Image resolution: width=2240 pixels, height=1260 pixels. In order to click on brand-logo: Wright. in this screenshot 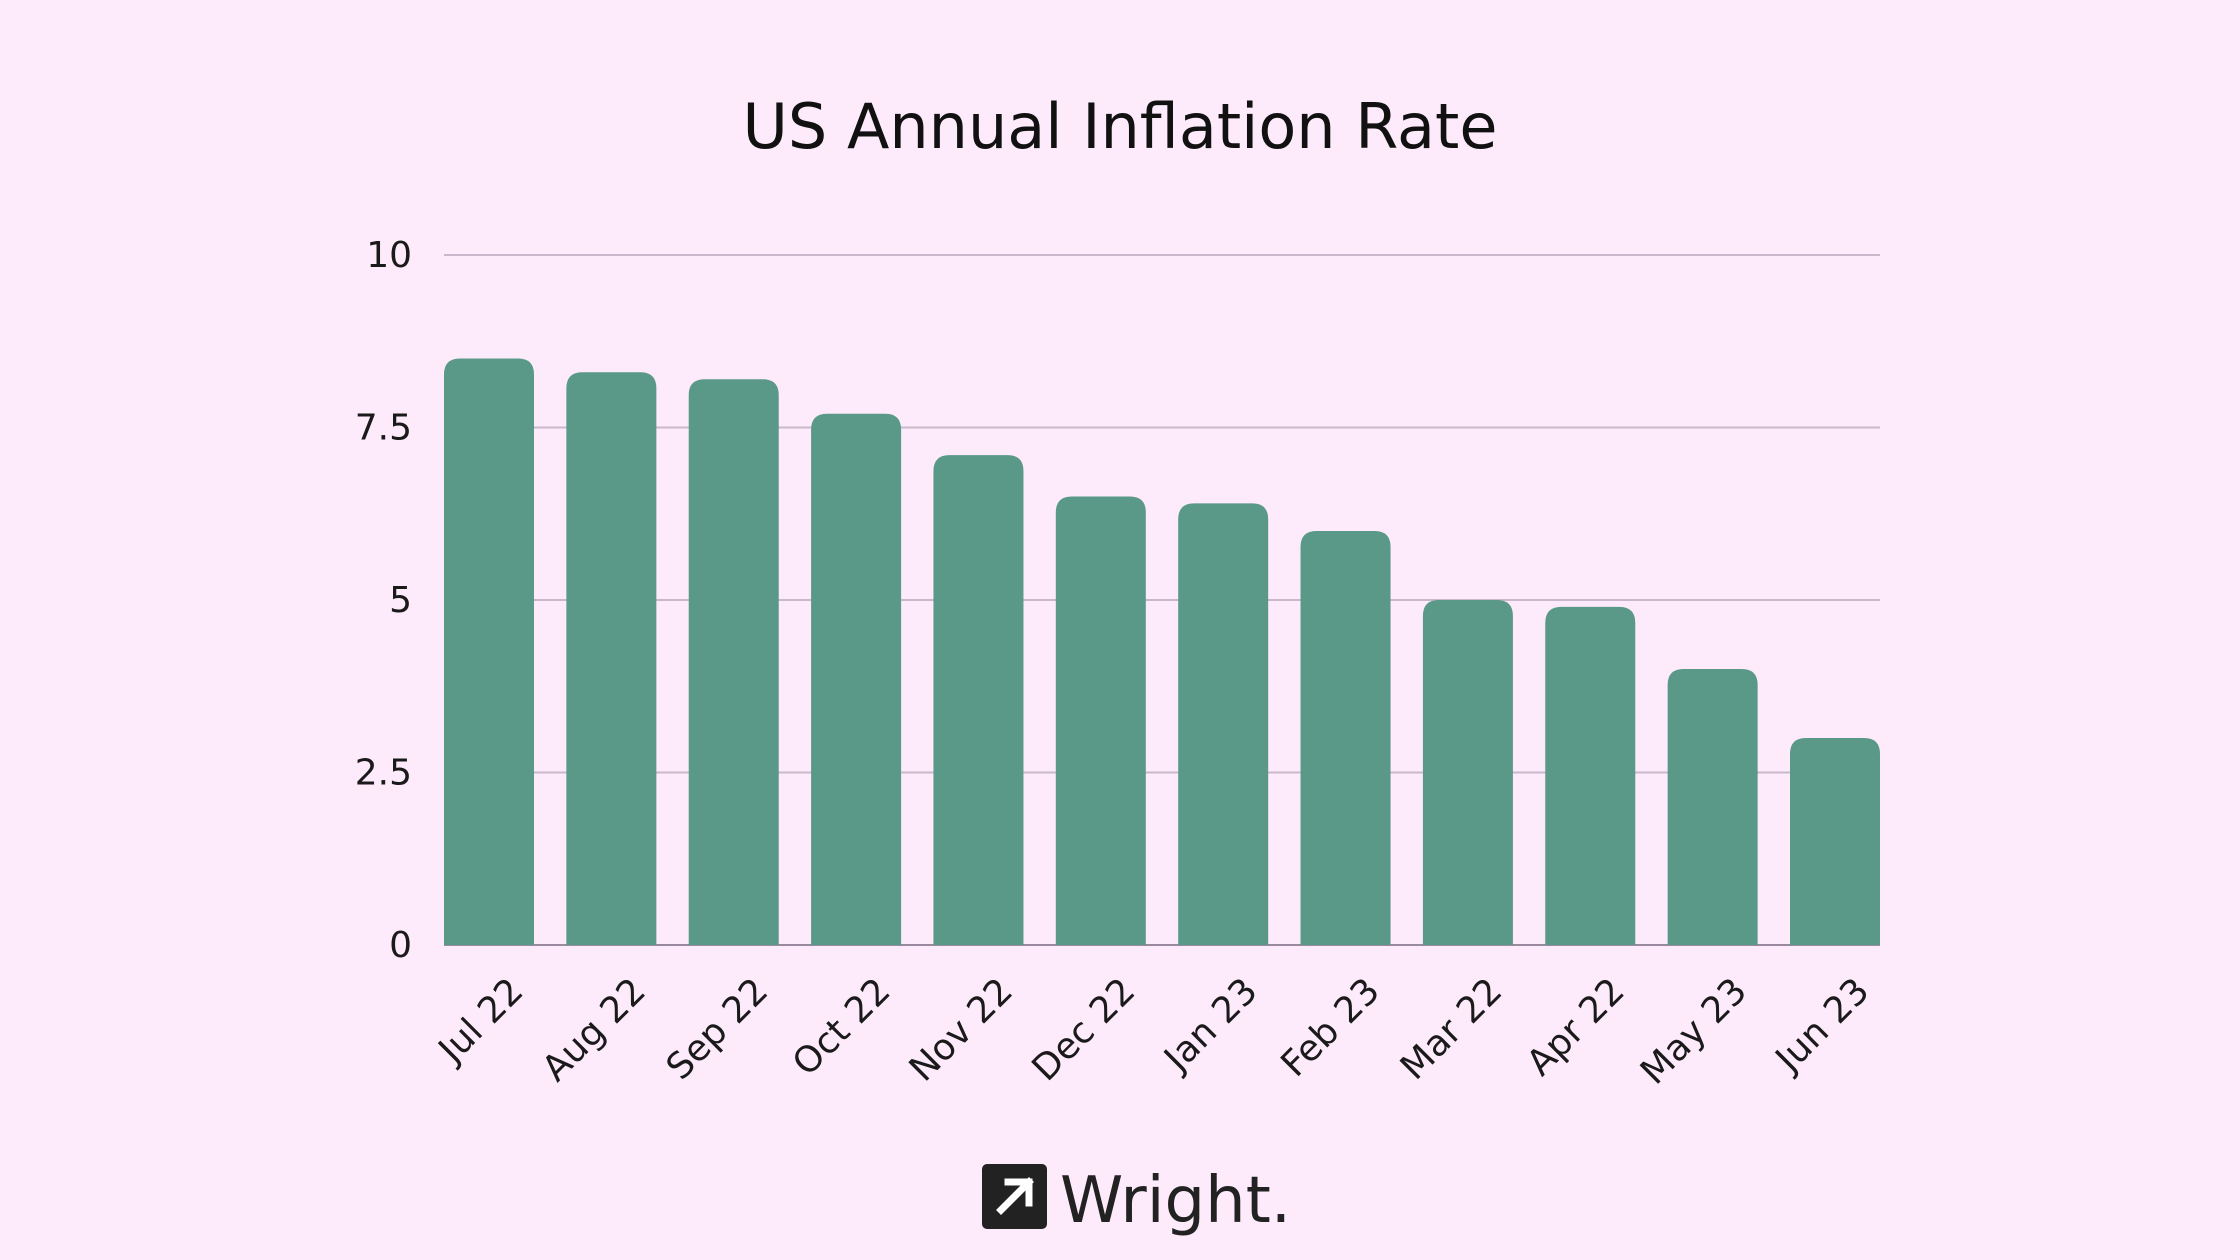, I will do `click(1136, 1201)`.